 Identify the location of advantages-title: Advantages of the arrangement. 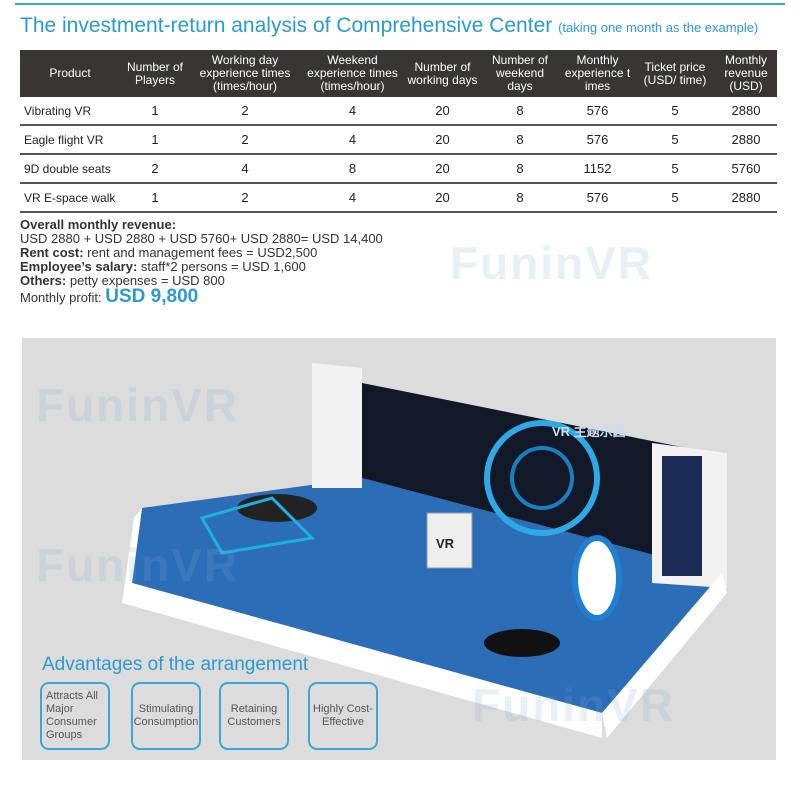
(175, 664).